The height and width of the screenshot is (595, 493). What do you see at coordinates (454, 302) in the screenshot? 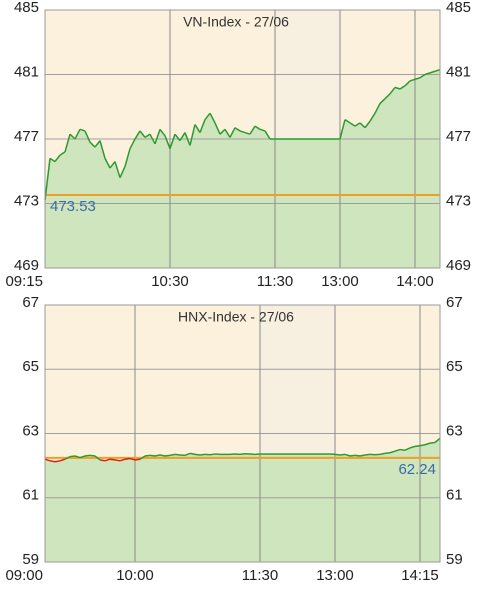
I see `y-tick-label-right: 67` at bounding box center [454, 302].